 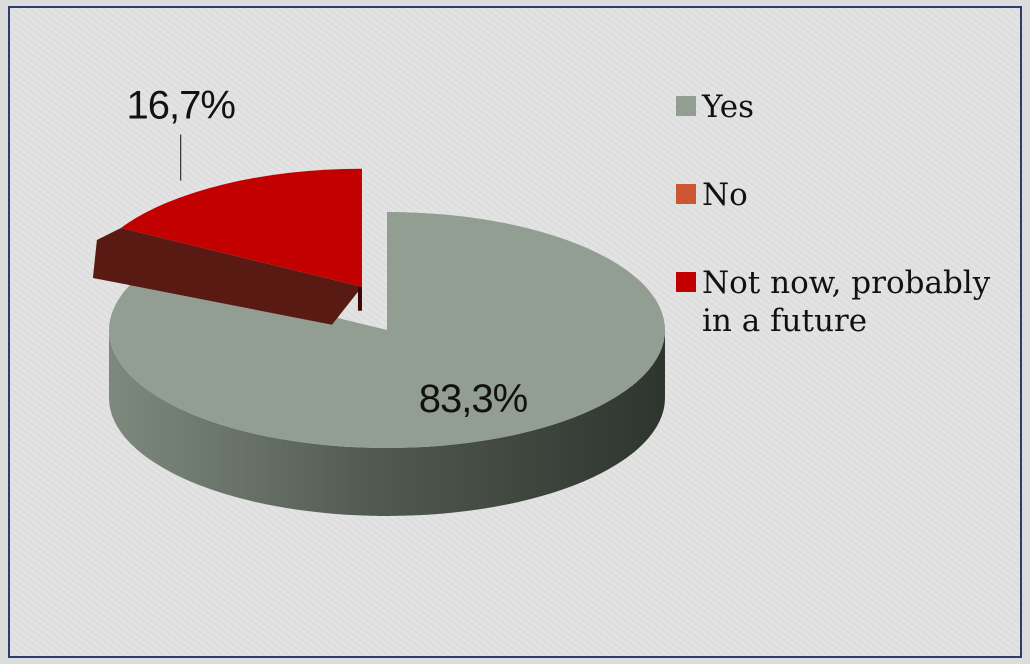 I want to click on legend-item-1: No, so click(x=712, y=195).